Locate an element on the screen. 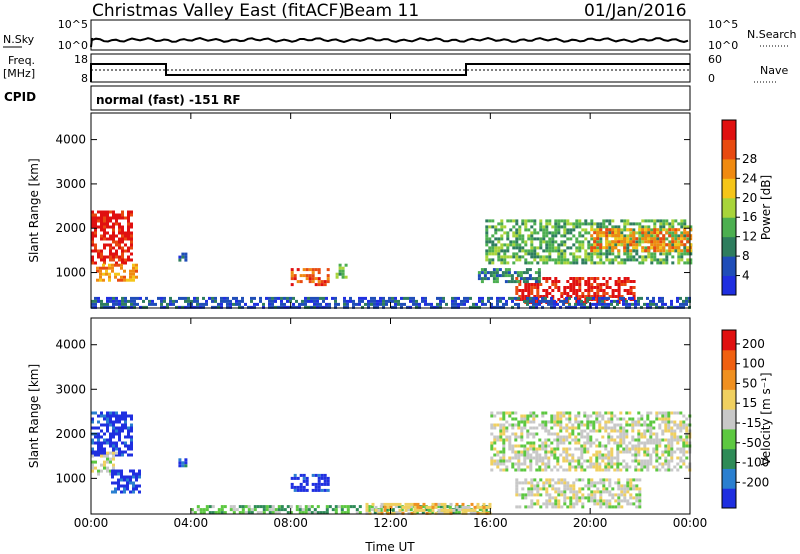 The width and height of the screenshot is (800, 554). x-tick-label: 12:00 is located at coordinates (390, 523).